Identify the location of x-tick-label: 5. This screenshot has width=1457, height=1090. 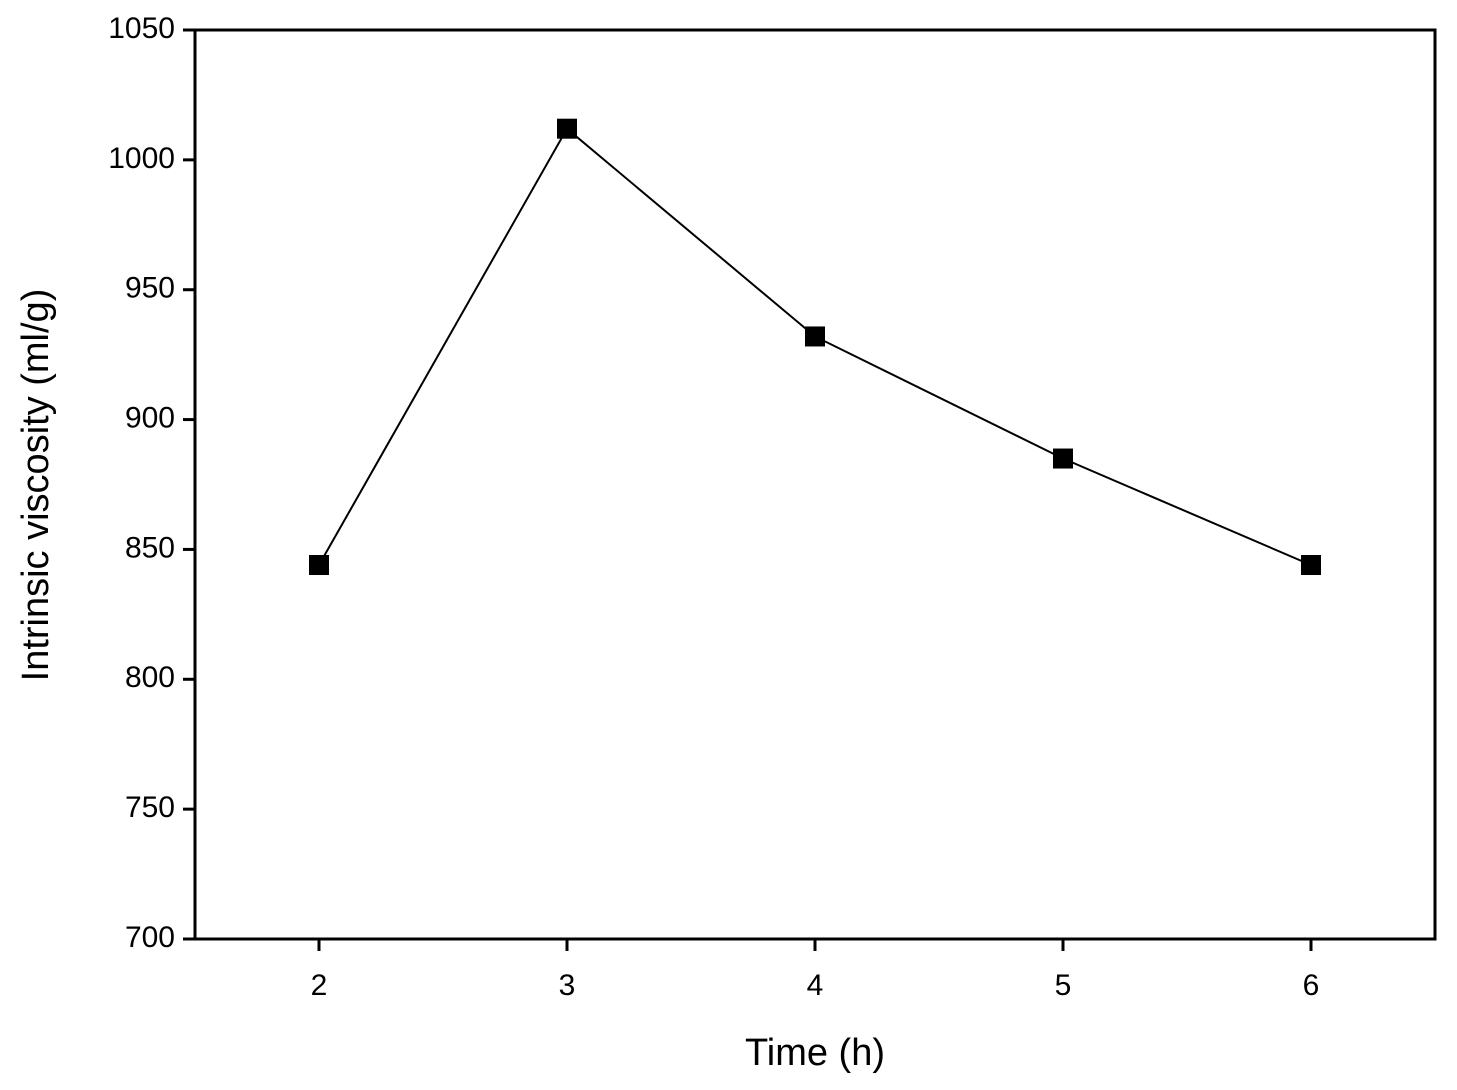
(1063, 985).